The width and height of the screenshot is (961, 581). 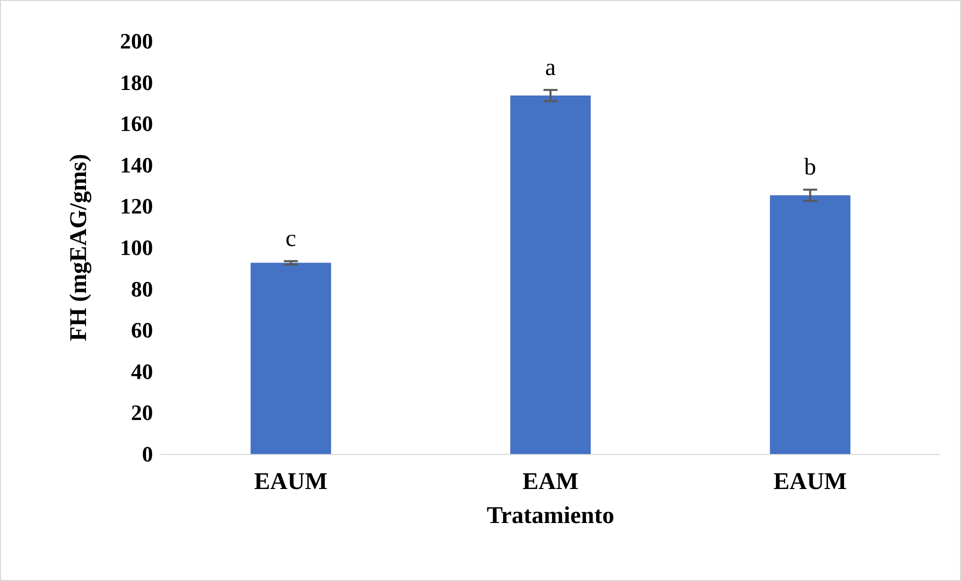 I want to click on y-tick-label: 100, so click(x=136, y=247).